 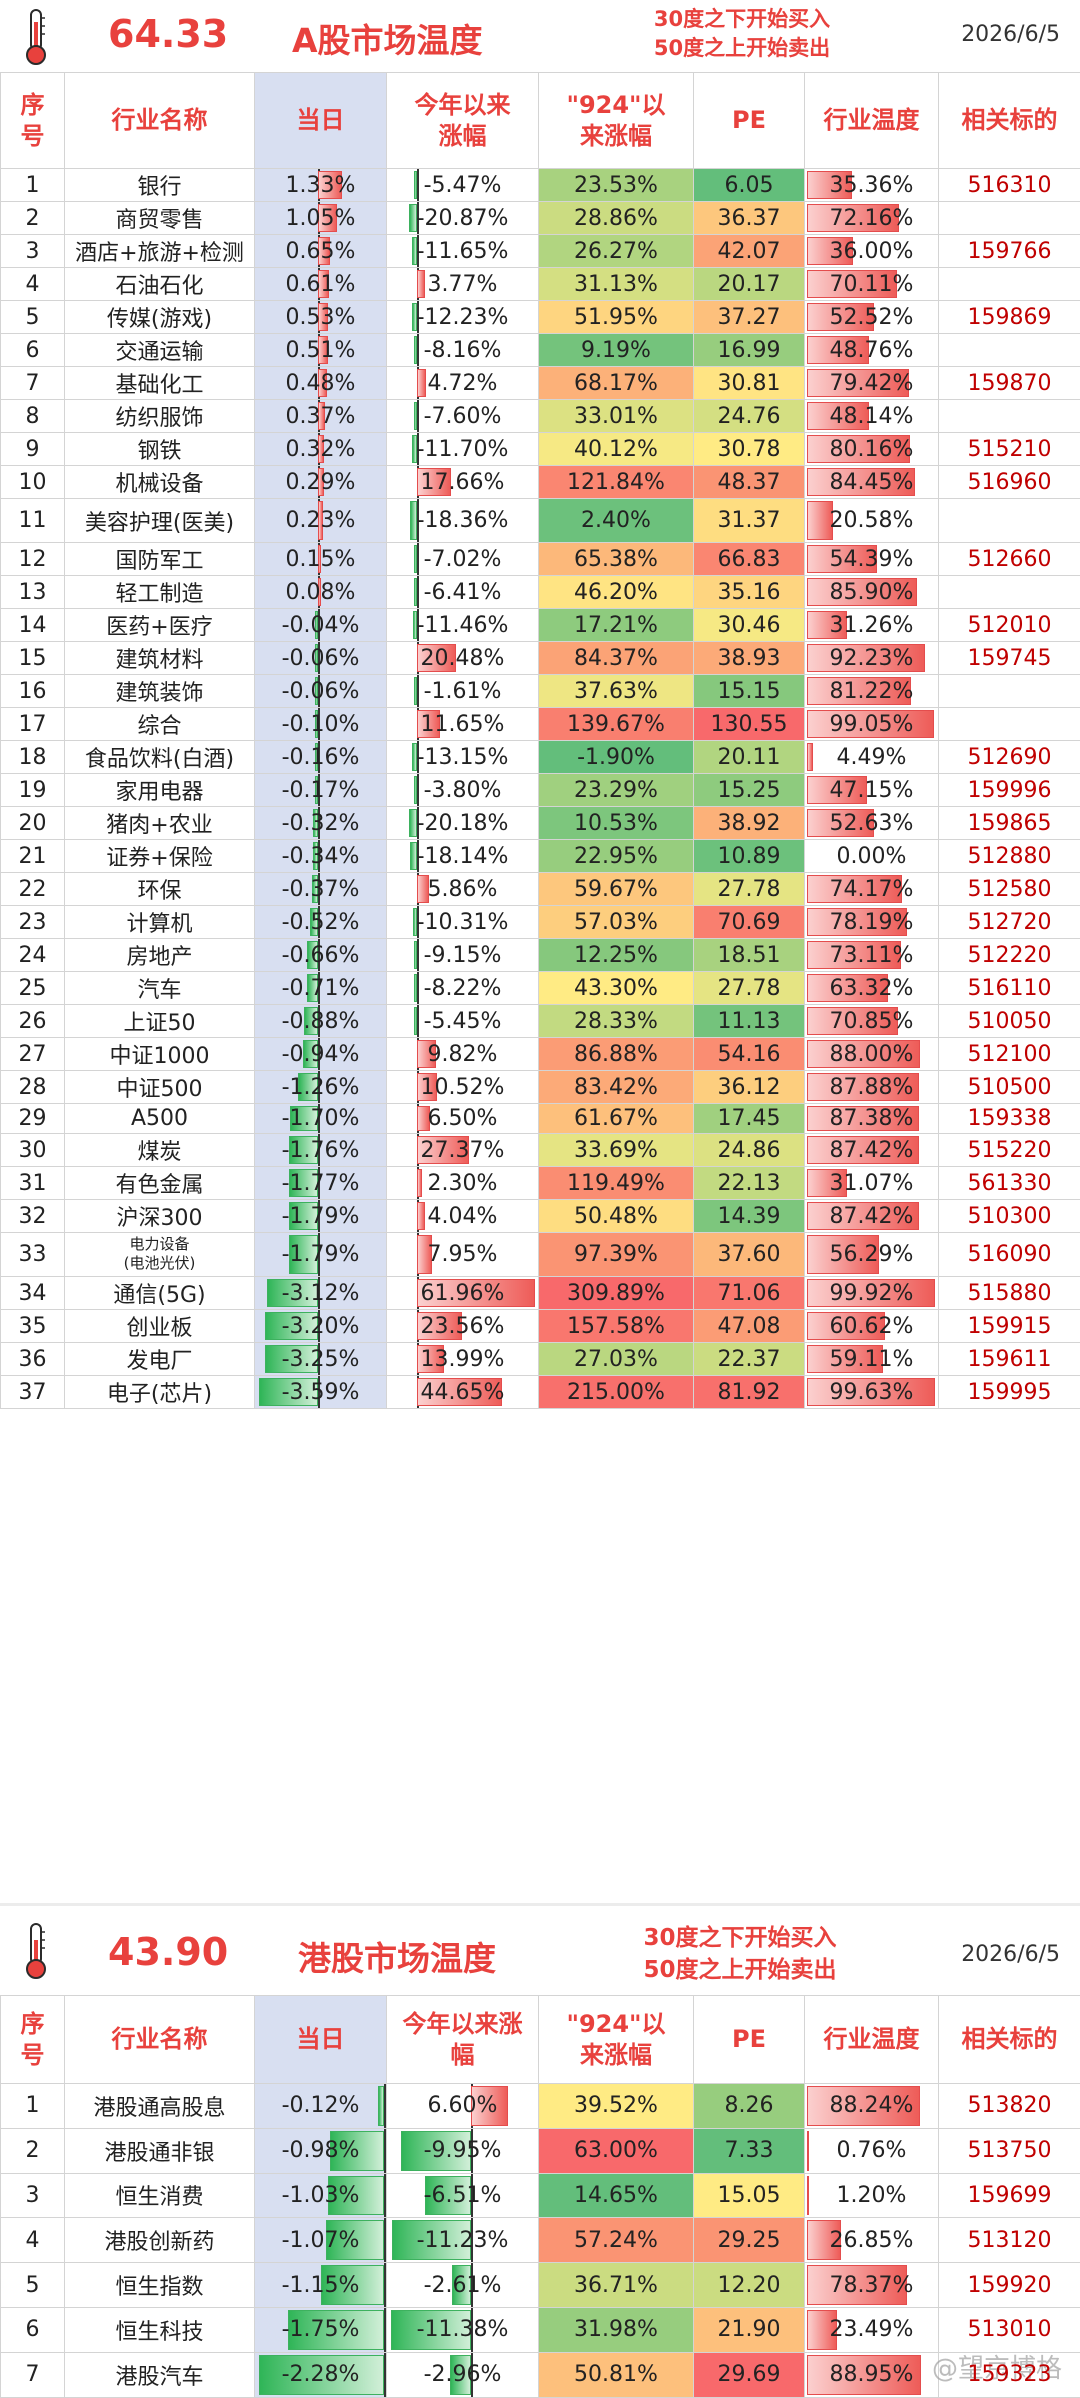 What do you see at coordinates (160, 1254) in the screenshot?
I see `row-name-value: 电力设备 (电池光伏)` at bounding box center [160, 1254].